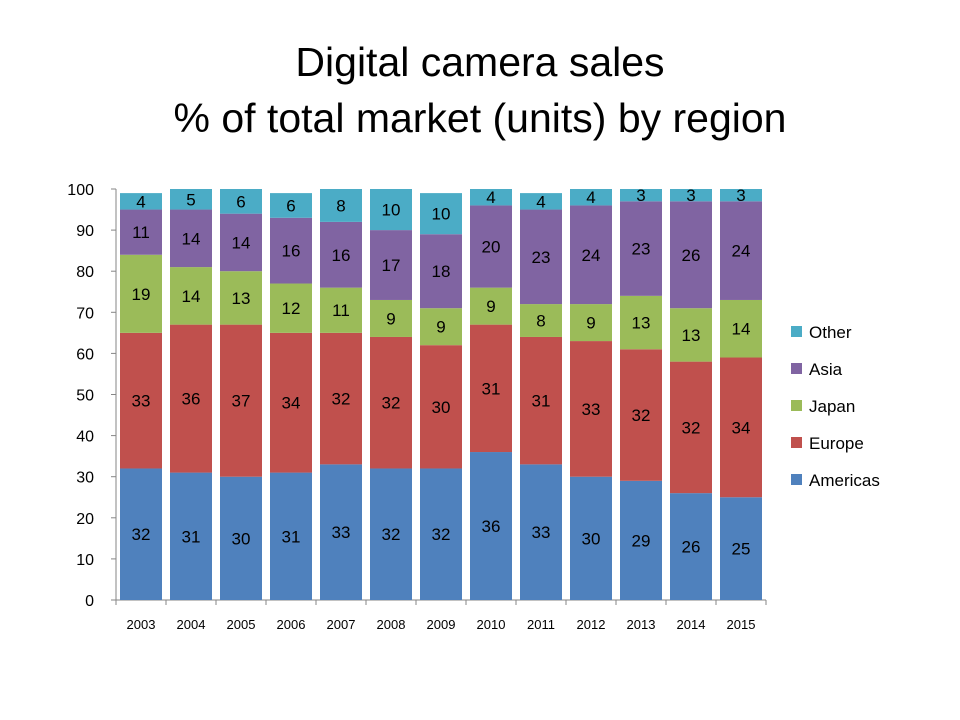 Image resolution: width=960 pixels, height=720 pixels. Describe the element at coordinates (241, 242) in the screenshot. I see `data-label-asia-2005: 14` at that location.